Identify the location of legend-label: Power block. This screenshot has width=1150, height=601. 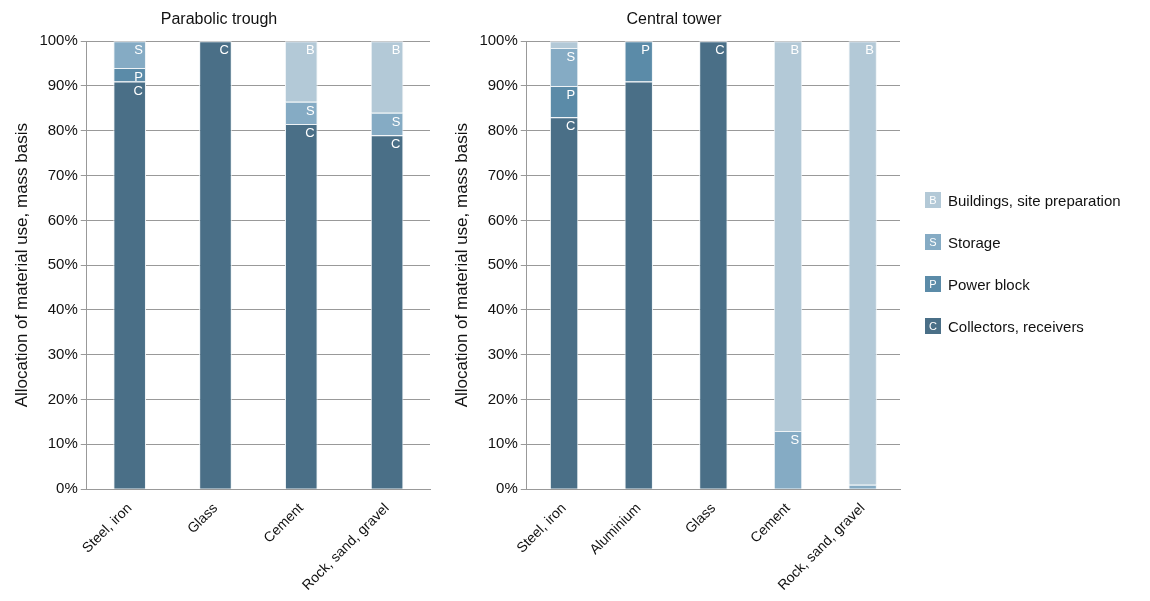
(989, 284).